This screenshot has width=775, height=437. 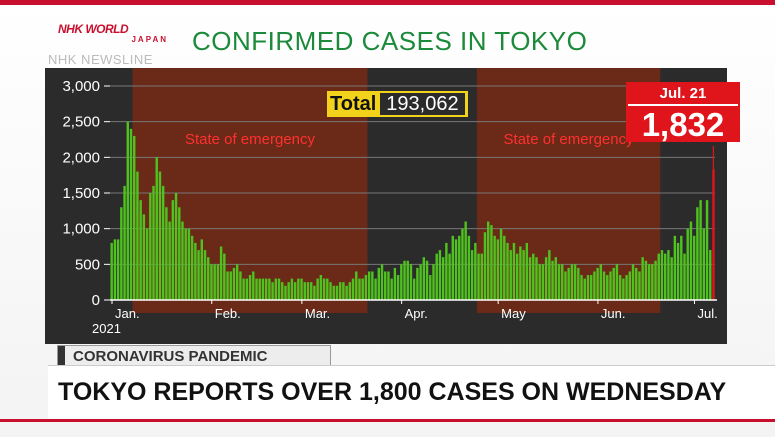 What do you see at coordinates (683, 123) in the screenshot?
I see `callout-value: 1,832` at bounding box center [683, 123].